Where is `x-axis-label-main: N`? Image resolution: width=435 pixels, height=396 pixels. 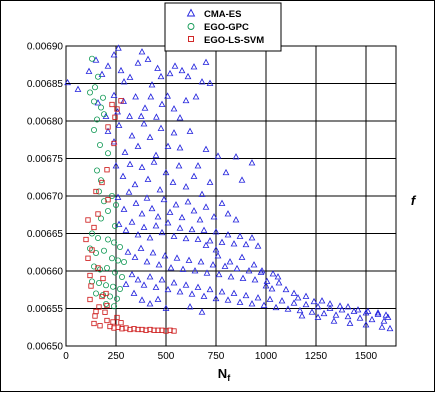 x-axis-label-main: N is located at coordinates (222, 373).